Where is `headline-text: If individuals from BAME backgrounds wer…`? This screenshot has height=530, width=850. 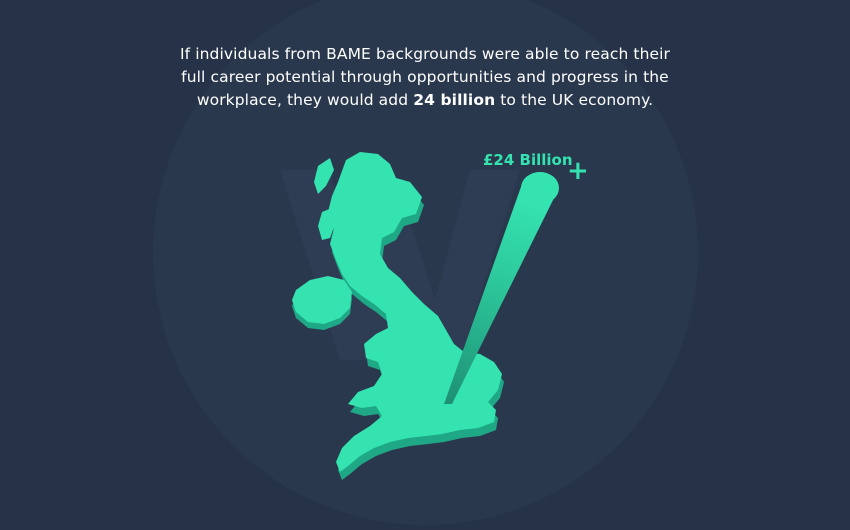
headline-text: If individuals from BAME backgrounds wer… is located at coordinates (425, 77).